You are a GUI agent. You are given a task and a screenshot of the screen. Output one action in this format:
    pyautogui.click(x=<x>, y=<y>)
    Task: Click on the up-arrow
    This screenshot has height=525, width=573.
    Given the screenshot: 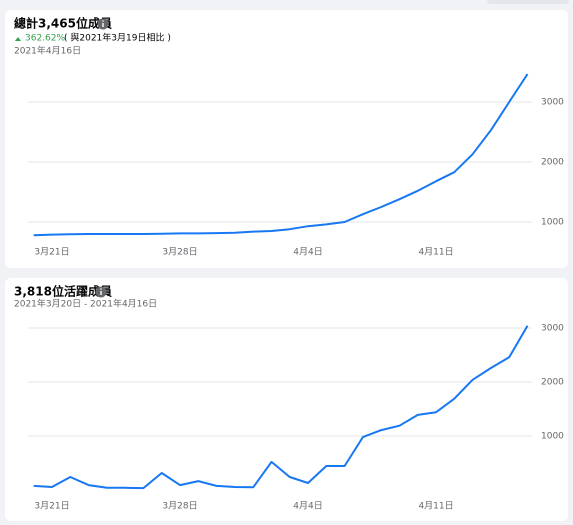 What is the action you would take?
    pyautogui.click(x=18, y=39)
    